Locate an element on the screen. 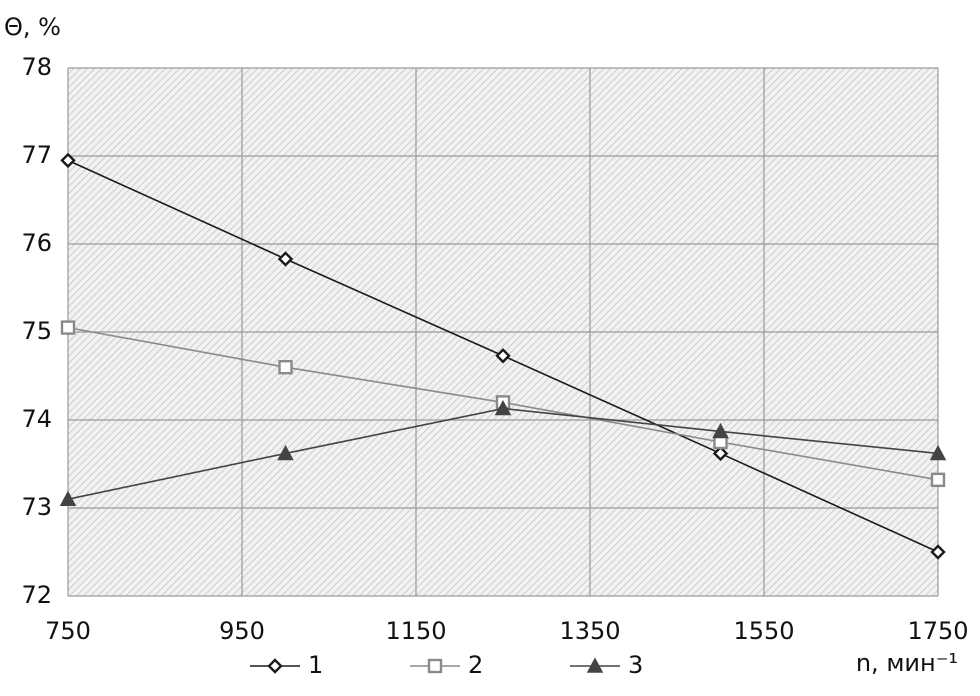  x-axis-label: n, мин⁻¹ is located at coordinates (907, 663).